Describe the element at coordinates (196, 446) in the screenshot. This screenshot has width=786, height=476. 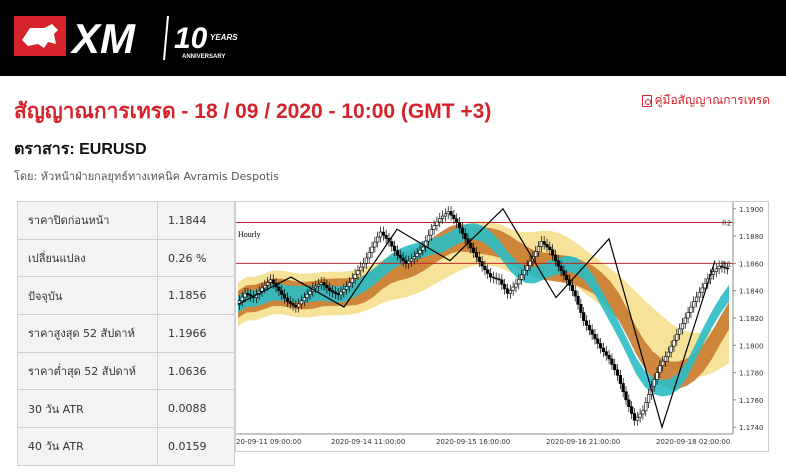
I see `stat-value: 0.0159` at that location.